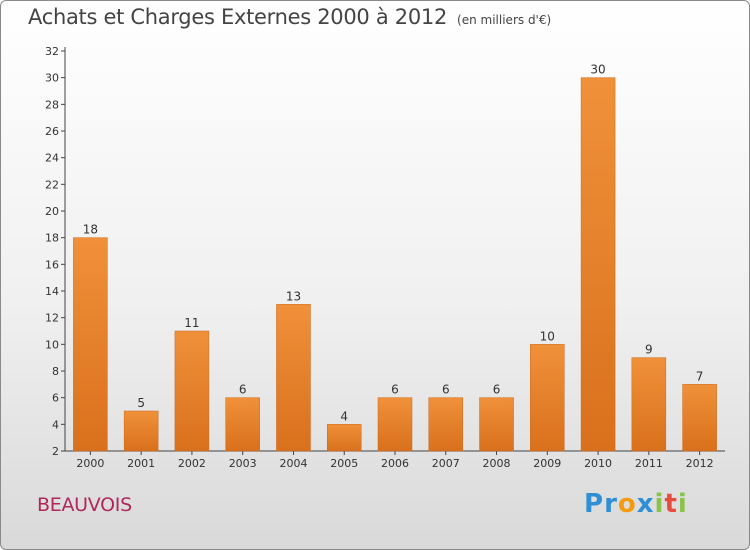  Describe the element at coordinates (395, 424) in the screenshot. I see `bar-2006` at that location.